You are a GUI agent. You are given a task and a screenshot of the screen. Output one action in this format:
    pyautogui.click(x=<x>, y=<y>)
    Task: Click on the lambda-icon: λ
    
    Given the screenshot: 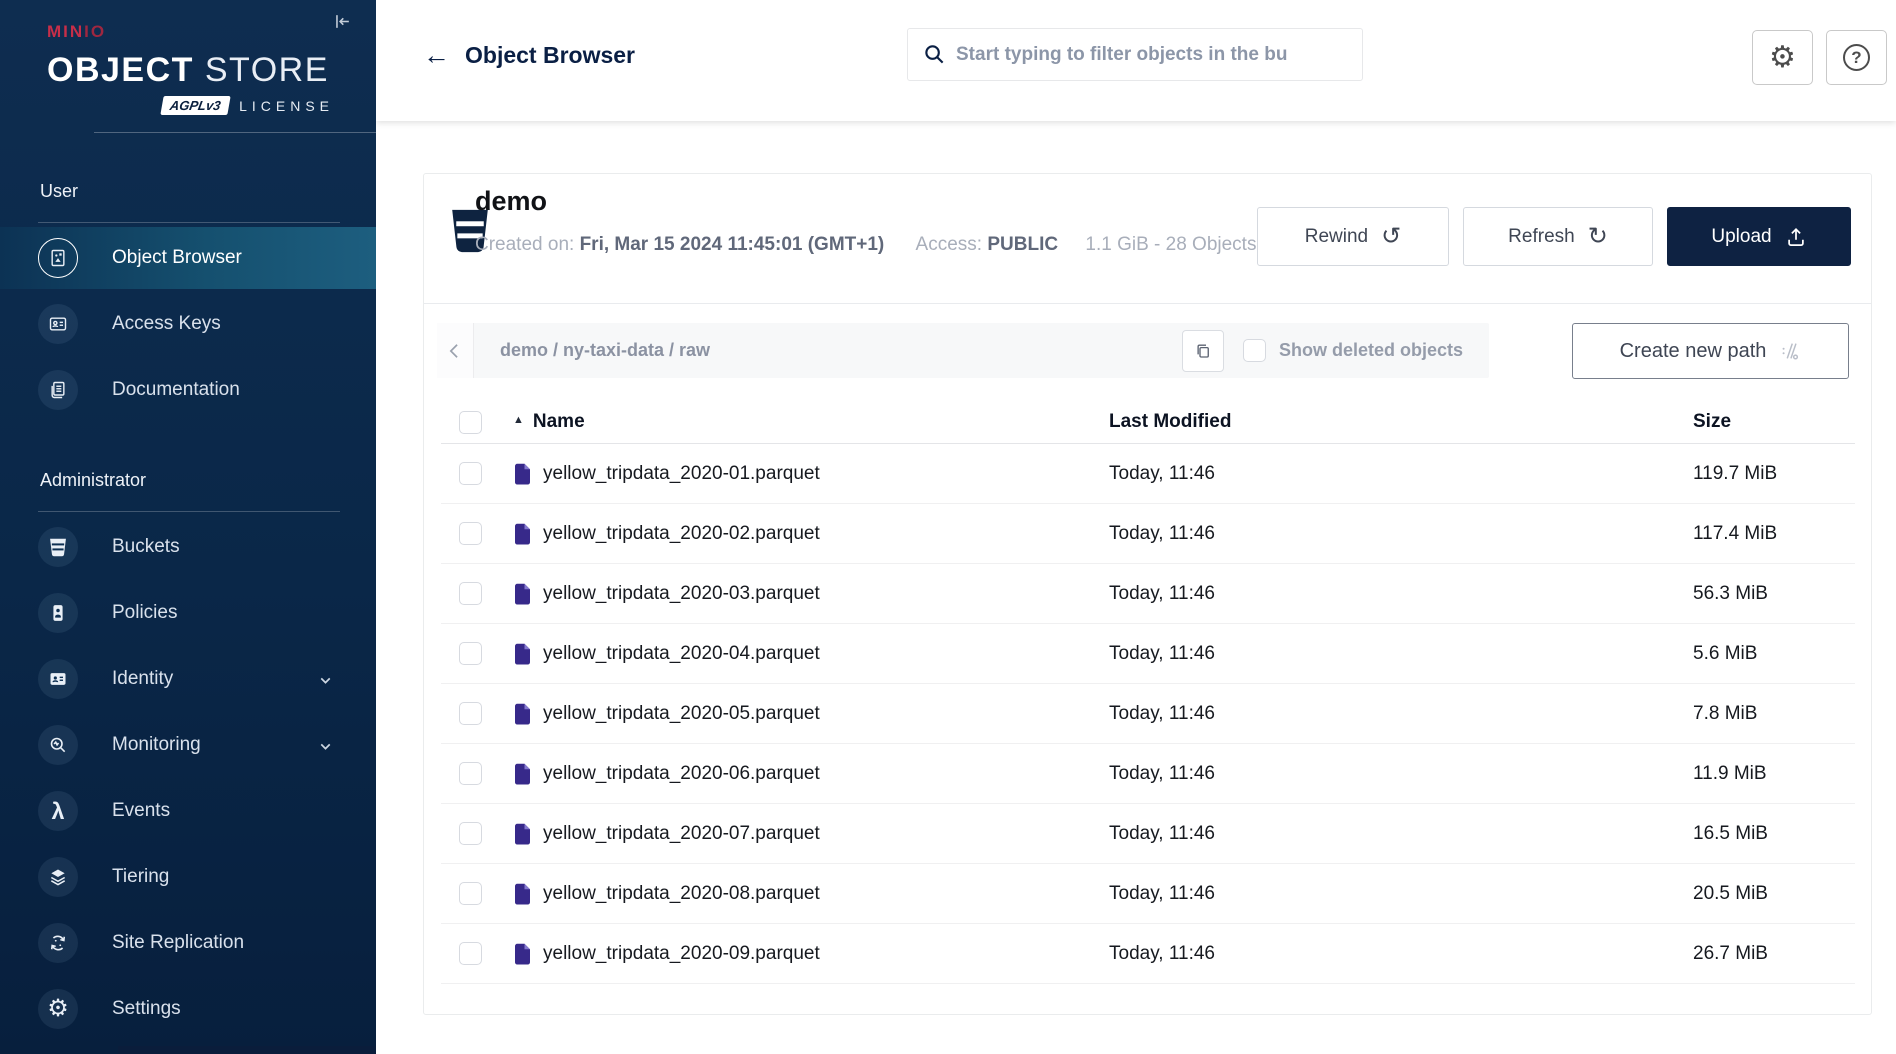 What is the action you would take?
    pyautogui.click(x=58, y=811)
    